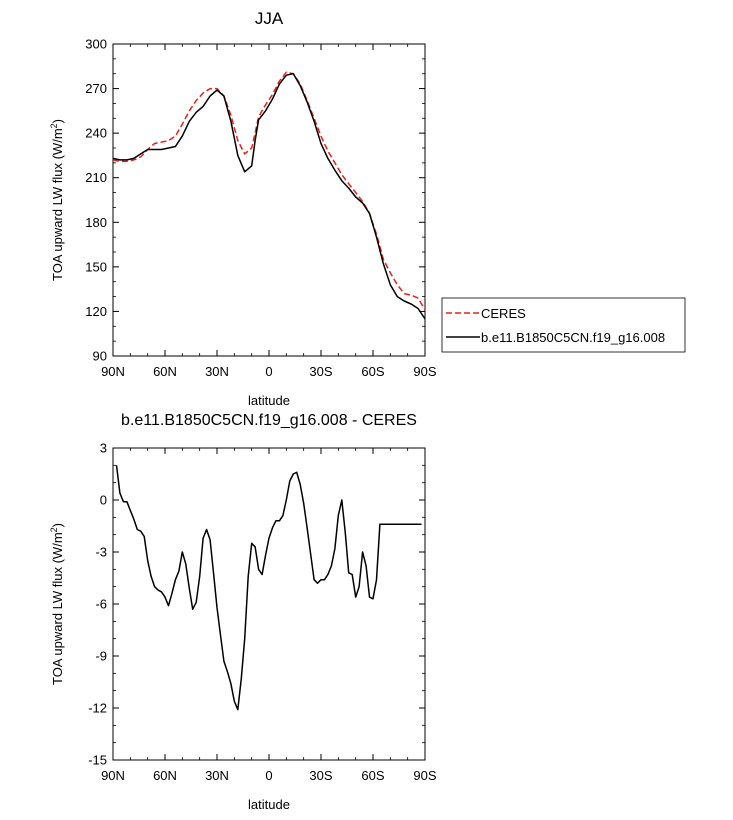 The height and width of the screenshot is (820, 733). I want to click on bottom-x-axis-label: latitude, so click(269, 804).